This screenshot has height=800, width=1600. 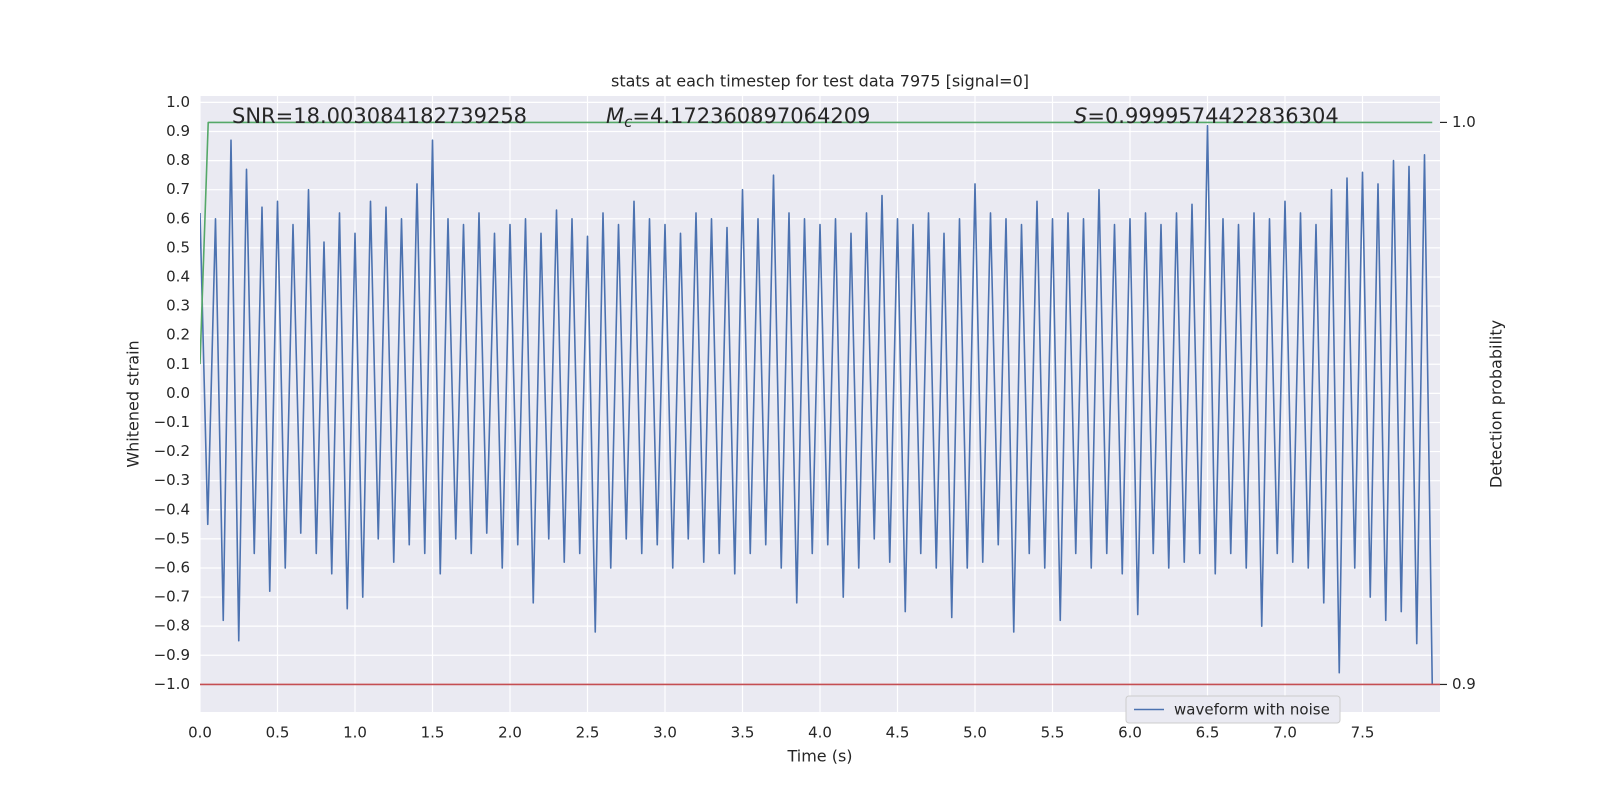 I want to click on x-tick-label: 6.5, so click(x=1208, y=733).